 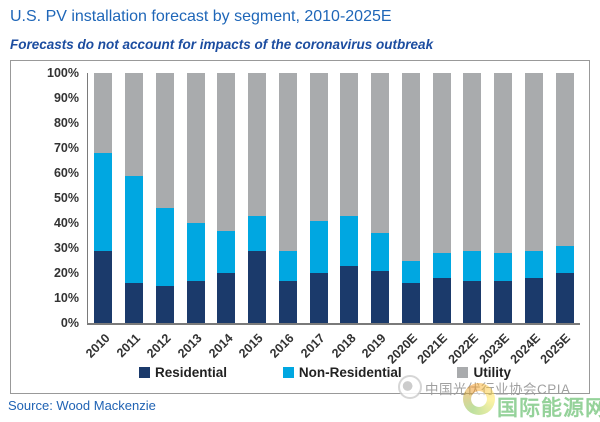 I want to click on bar-slot-2010, so click(x=103, y=198).